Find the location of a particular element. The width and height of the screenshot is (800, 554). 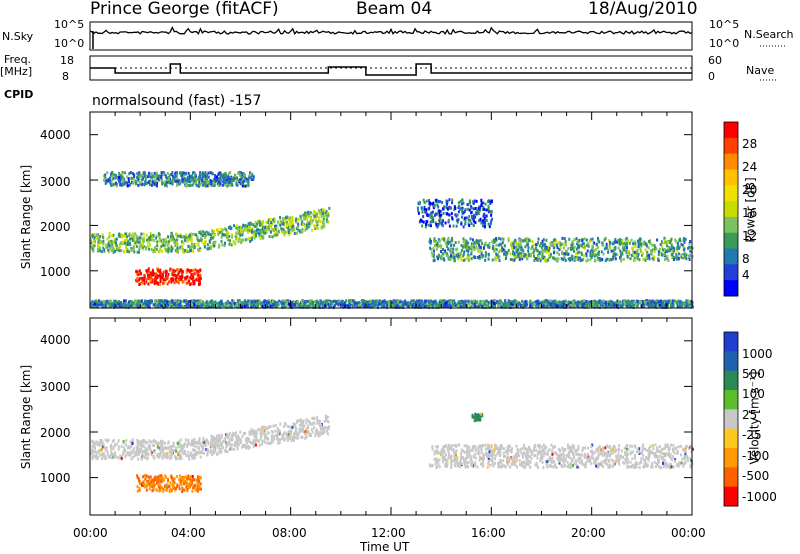

nave-label: Nave is located at coordinates (760, 70).